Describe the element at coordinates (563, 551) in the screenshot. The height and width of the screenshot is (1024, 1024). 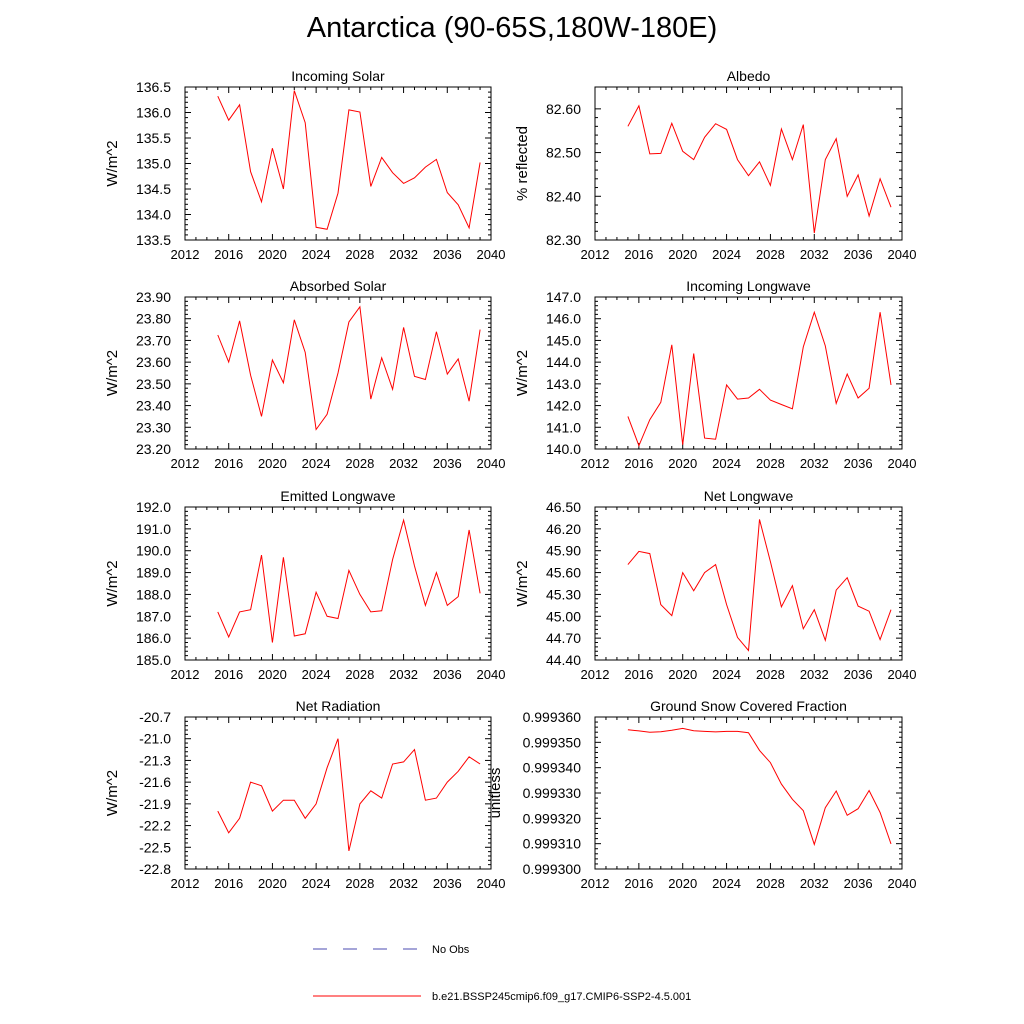
I see `y-tick-label: 45.90` at that location.